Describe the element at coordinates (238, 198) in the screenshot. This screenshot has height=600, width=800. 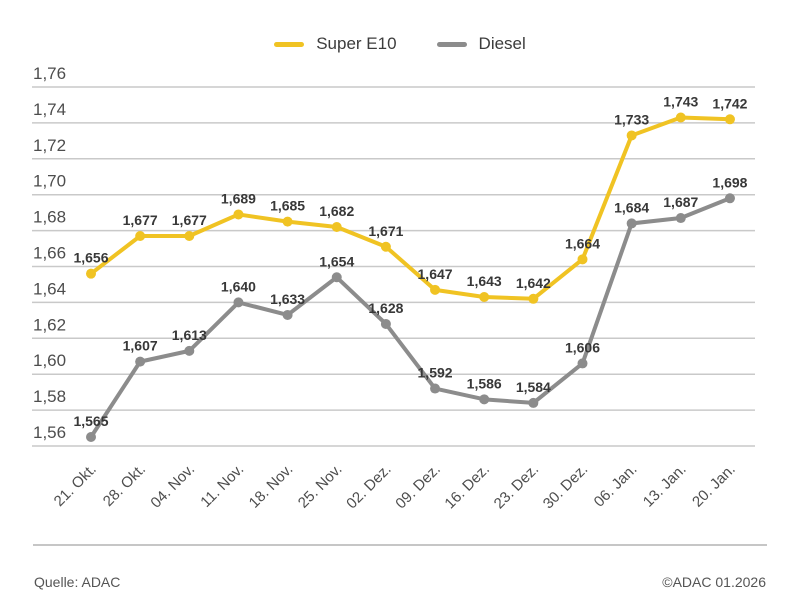
I see `data-point-value-label-super-e10: 1,689` at that location.